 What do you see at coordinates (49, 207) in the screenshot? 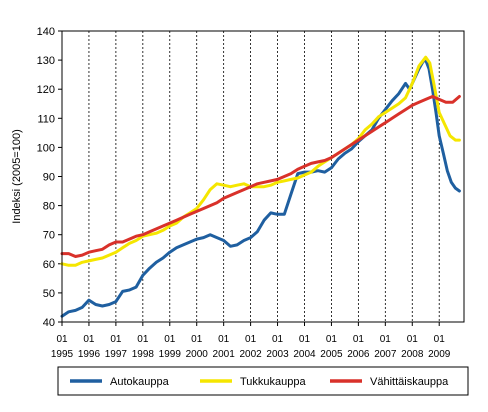
I see `y-tick-label: 80` at bounding box center [49, 207].